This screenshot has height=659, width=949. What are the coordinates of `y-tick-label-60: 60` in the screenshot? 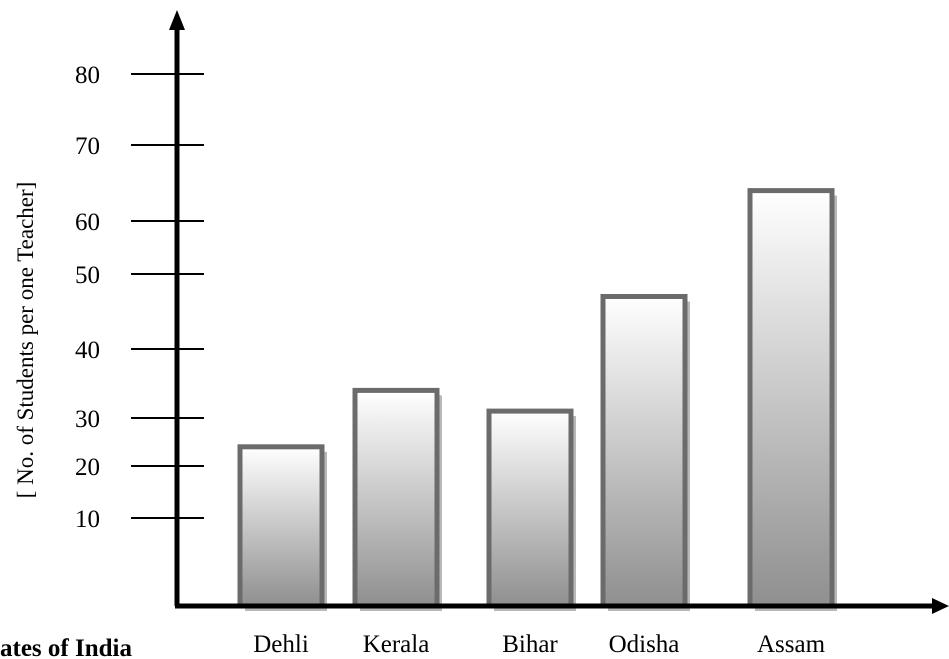 It's located at (87, 222).